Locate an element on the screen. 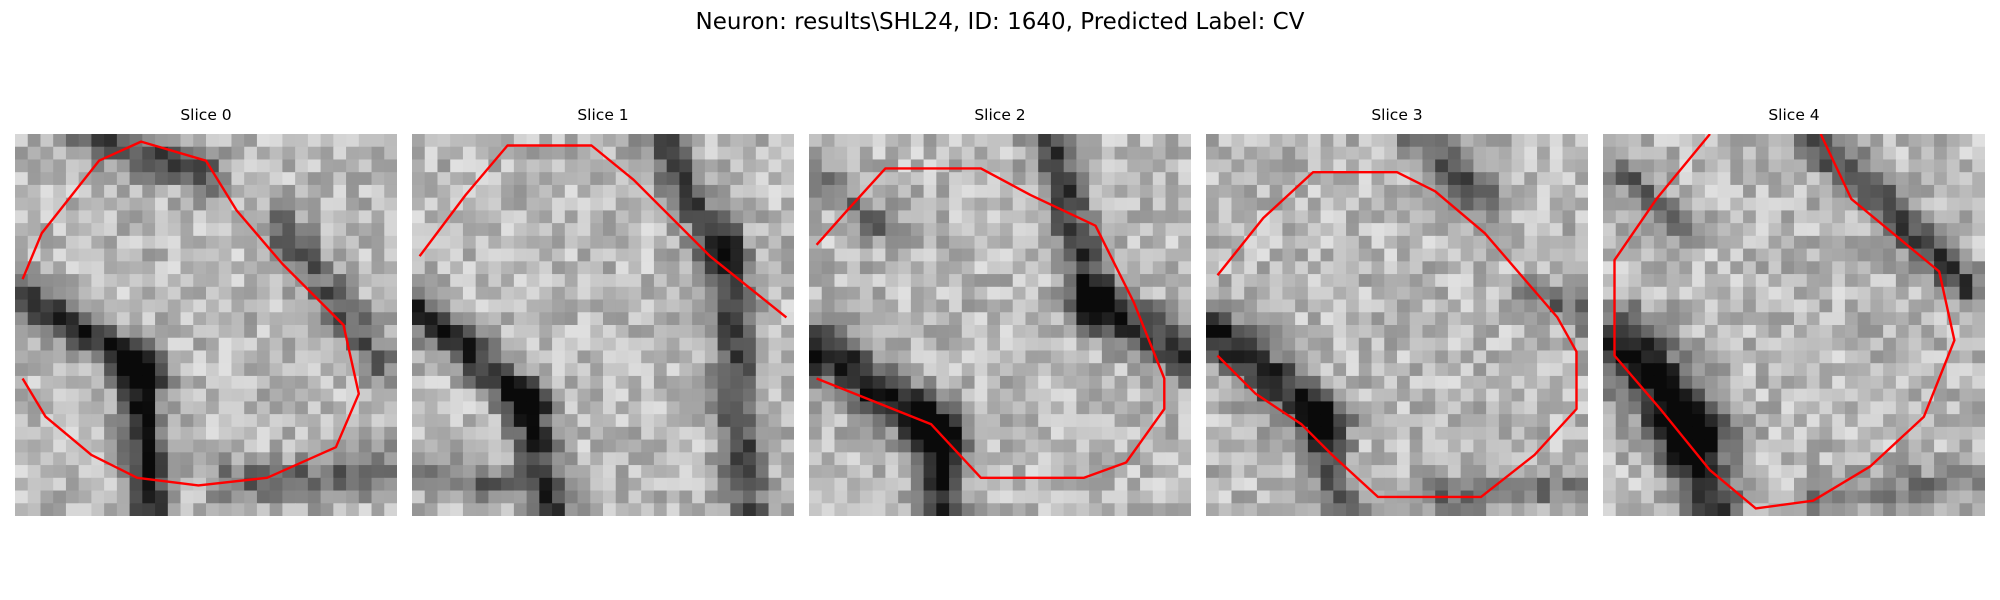  slice-title: Slice 1 is located at coordinates (603, 115).